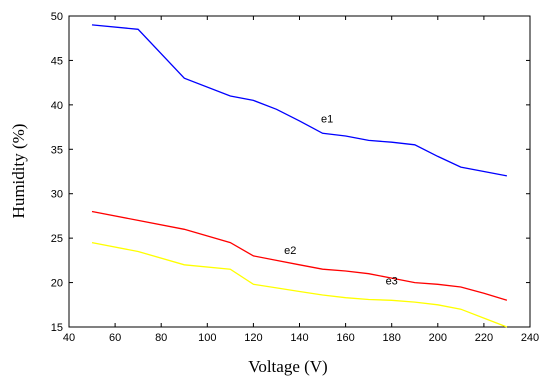  Describe the element at coordinates (327, 120) in the screenshot. I see `series-label-e1: e1` at that location.